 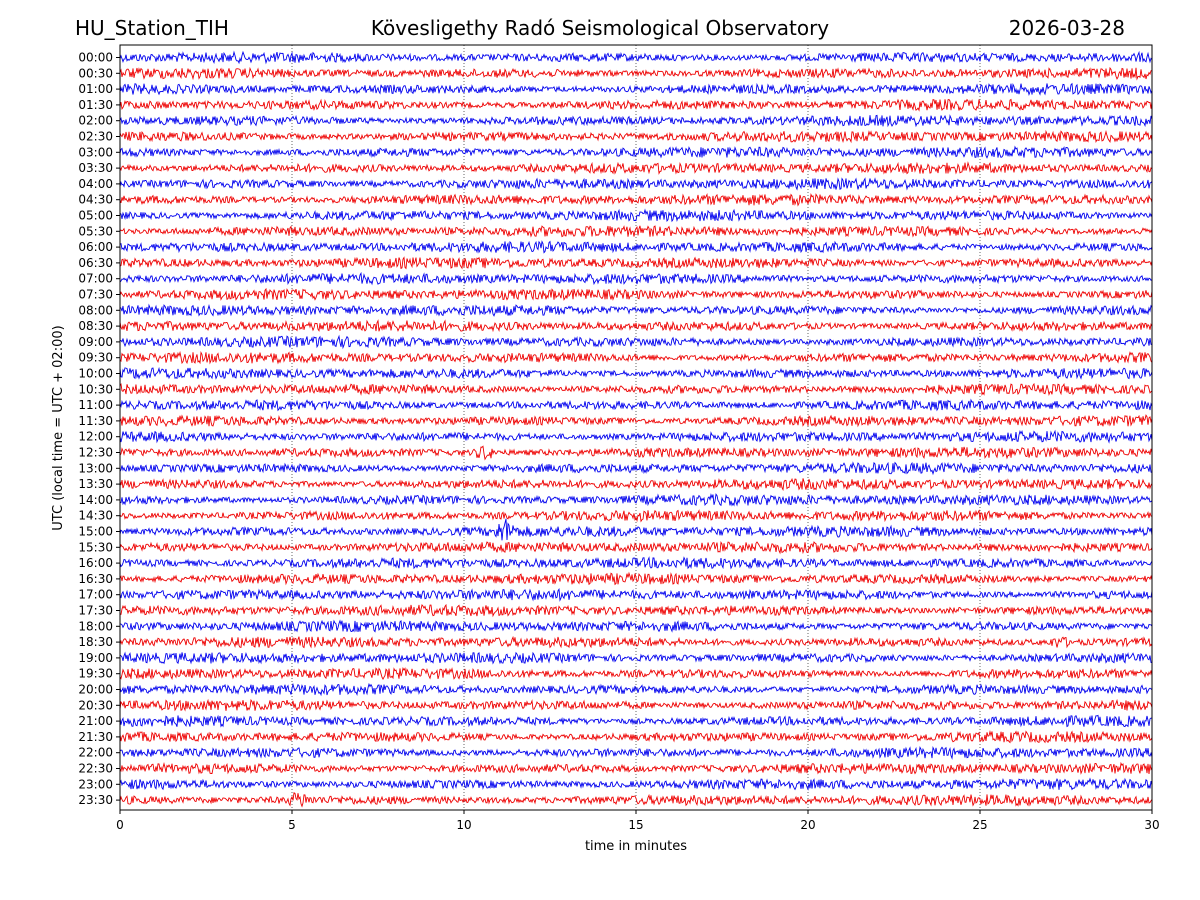 What do you see at coordinates (95, 231) in the screenshot?
I see `y-tick-label: 05:30` at bounding box center [95, 231].